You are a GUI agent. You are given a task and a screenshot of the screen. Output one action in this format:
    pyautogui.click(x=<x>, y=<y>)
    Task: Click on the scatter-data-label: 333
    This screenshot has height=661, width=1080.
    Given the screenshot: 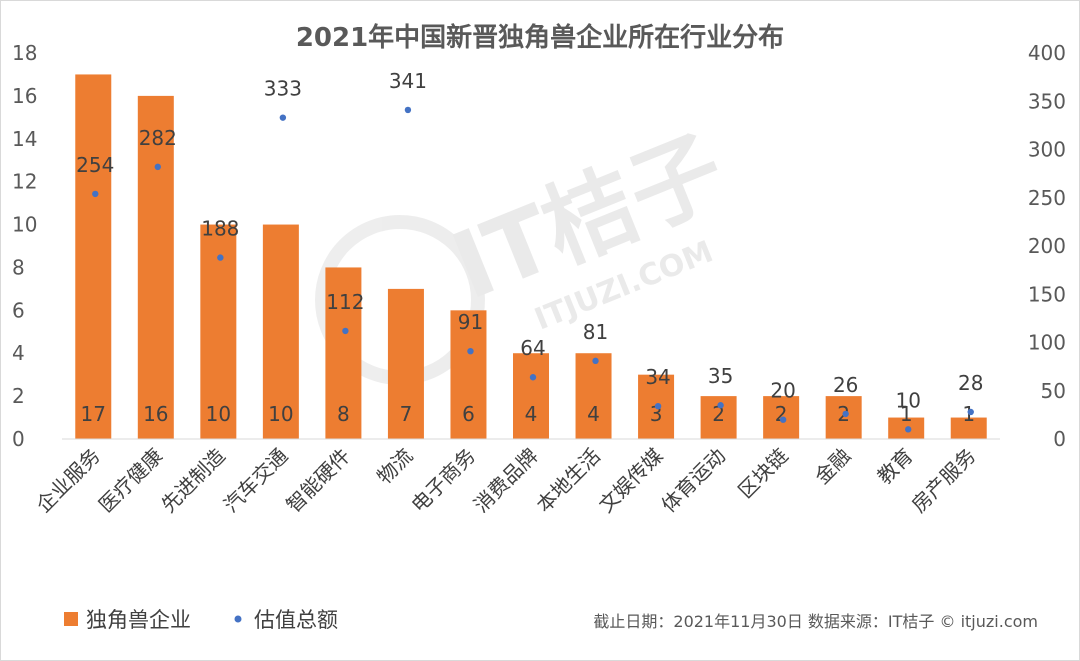 What is the action you would take?
    pyautogui.click(x=283, y=89)
    